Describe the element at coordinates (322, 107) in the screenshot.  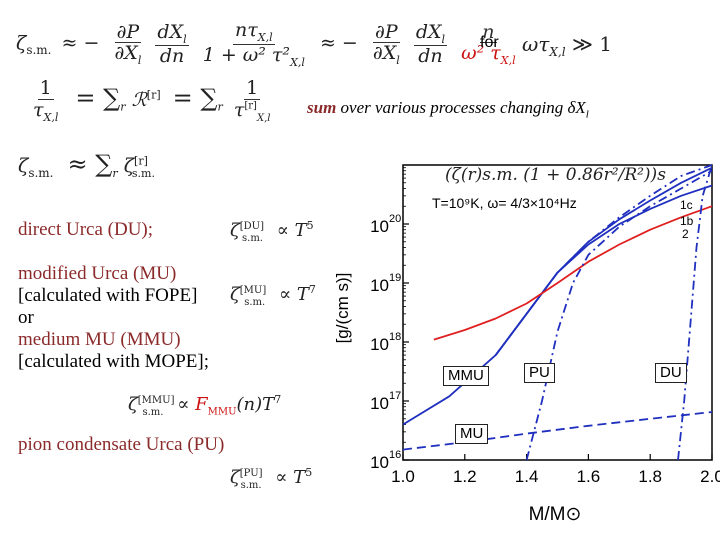
I see `sum-note-bold: sum` at that location.